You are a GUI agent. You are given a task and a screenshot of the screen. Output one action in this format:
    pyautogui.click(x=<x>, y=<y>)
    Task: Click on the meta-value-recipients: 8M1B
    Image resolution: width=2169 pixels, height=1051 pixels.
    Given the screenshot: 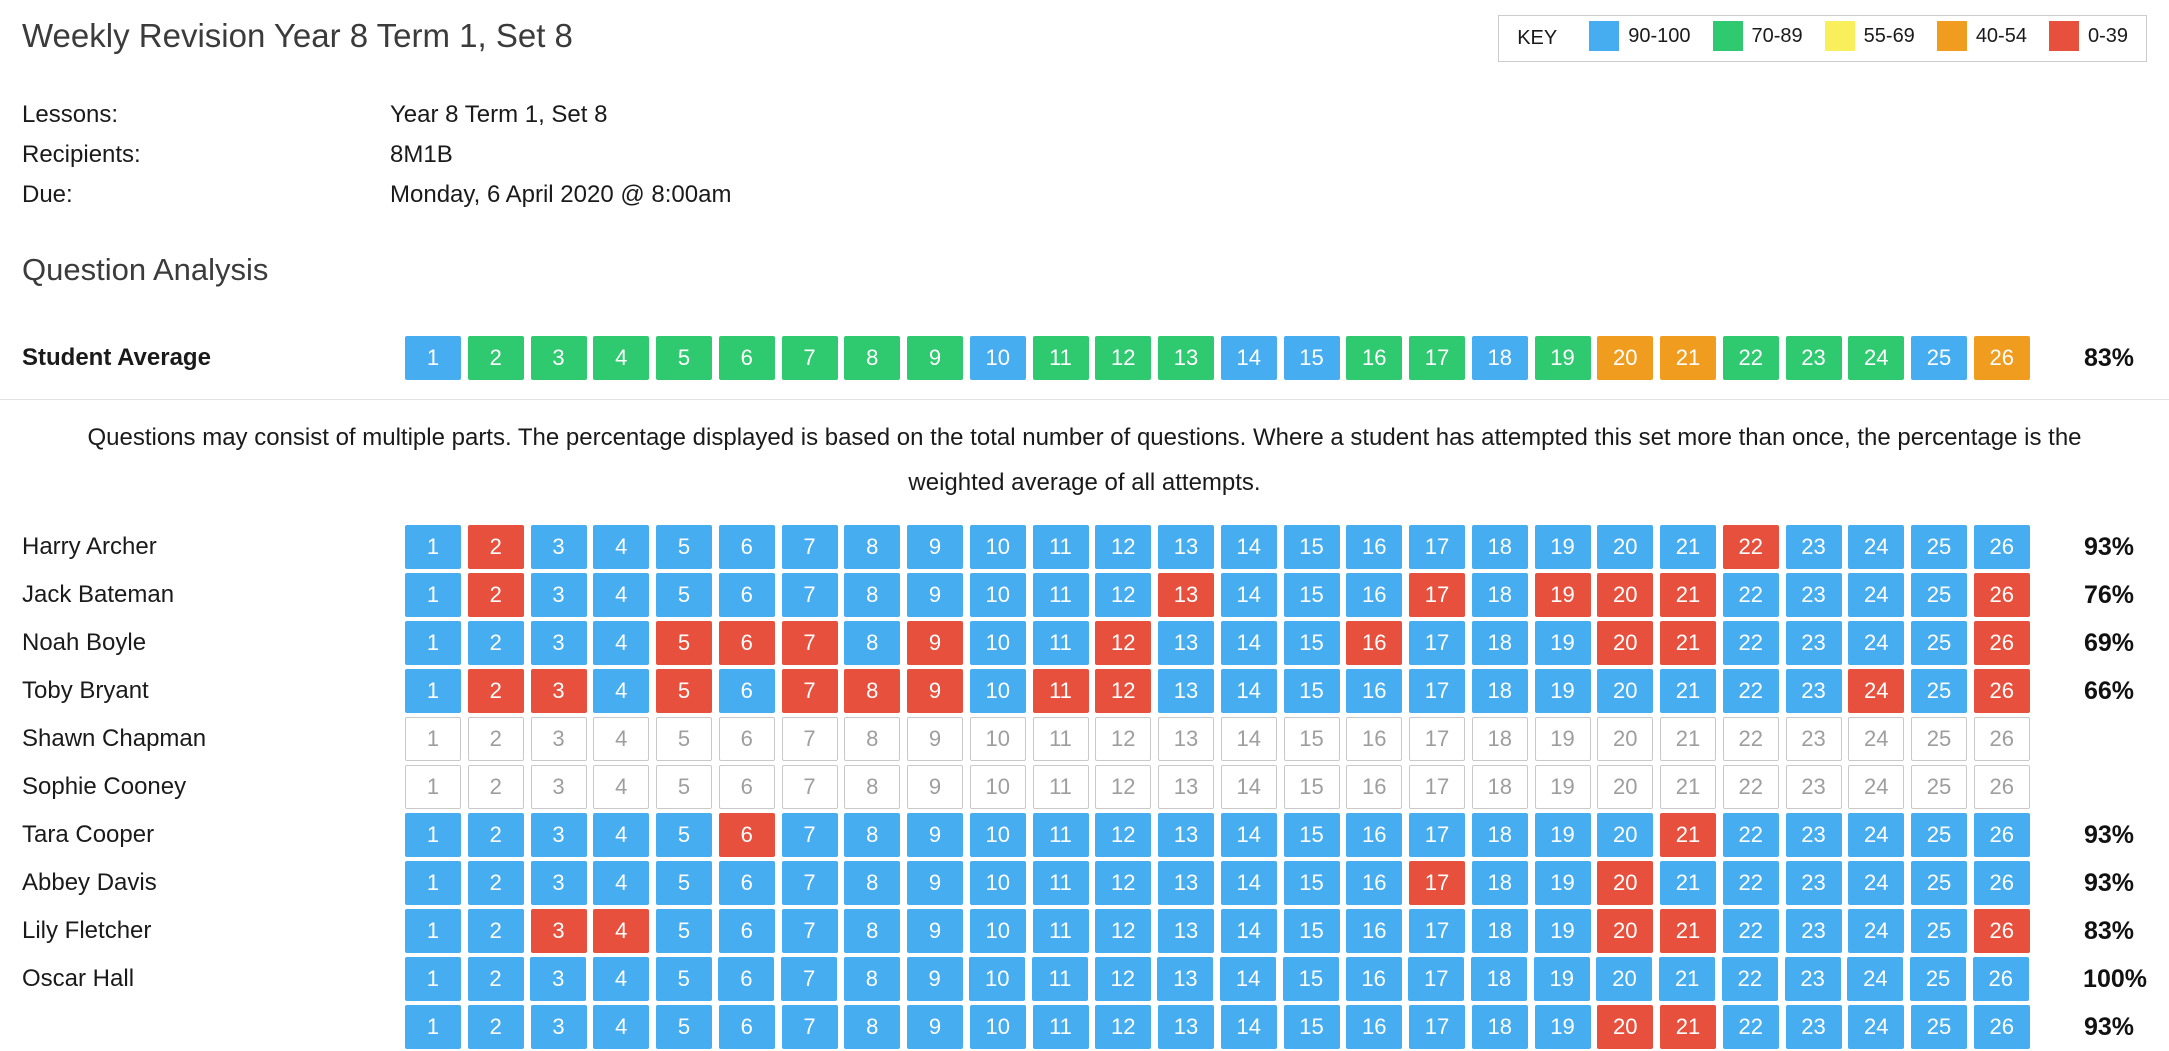 What is the action you would take?
    pyautogui.click(x=421, y=154)
    